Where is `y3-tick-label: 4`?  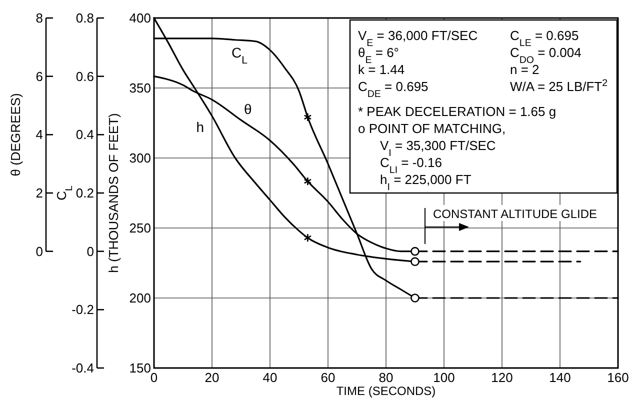 y3-tick-label: 4 is located at coordinates (39, 134).